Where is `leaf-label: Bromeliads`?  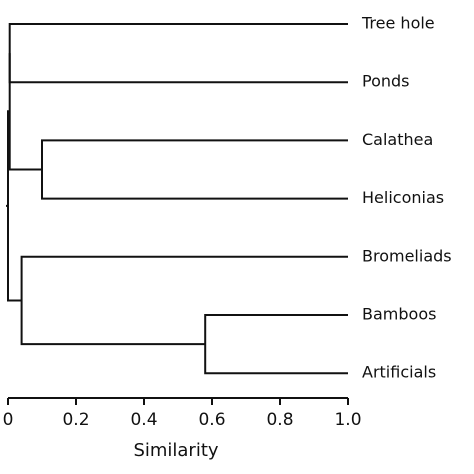 leaf-label: Bromeliads is located at coordinates (407, 255).